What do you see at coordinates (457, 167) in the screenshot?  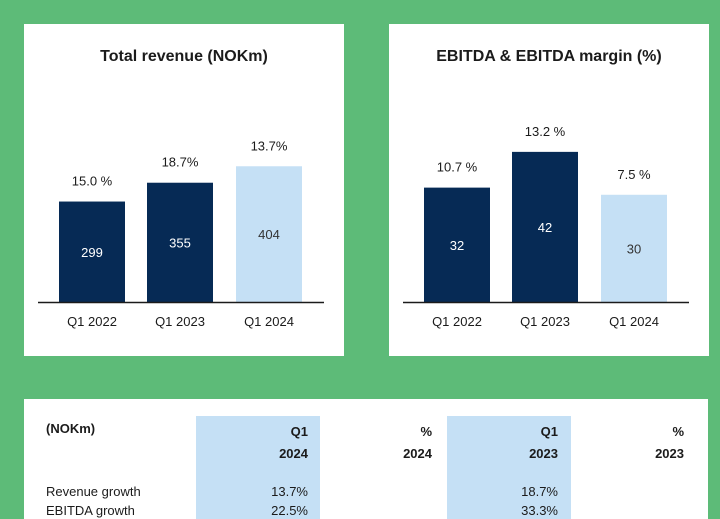 I see `ebitda-pct-label-q1-2022: 10.7 %` at bounding box center [457, 167].